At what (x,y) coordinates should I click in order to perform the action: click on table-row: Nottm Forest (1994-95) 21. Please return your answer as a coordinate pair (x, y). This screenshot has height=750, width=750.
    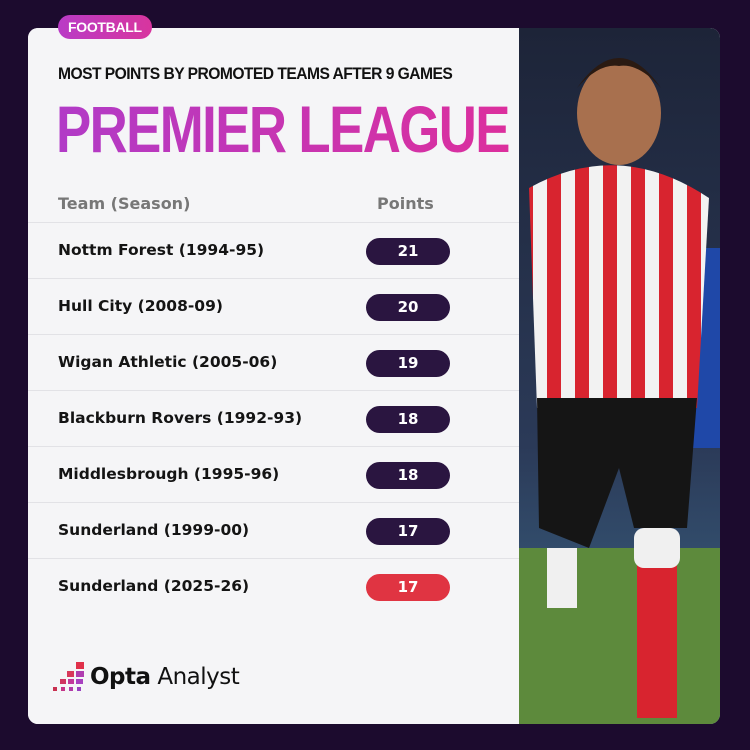
    Looking at the image, I should click on (273, 250).